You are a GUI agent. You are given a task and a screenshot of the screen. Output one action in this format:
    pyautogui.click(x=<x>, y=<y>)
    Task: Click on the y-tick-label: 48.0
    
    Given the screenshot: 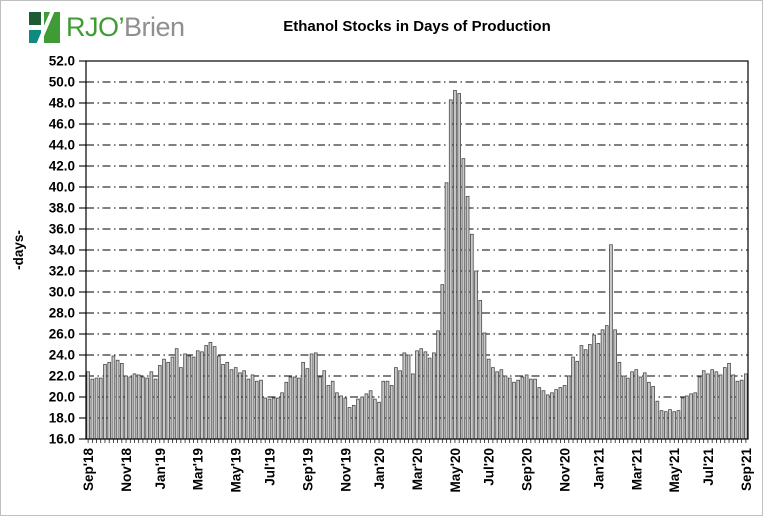 What is the action you would take?
    pyautogui.click(x=62, y=103)
    